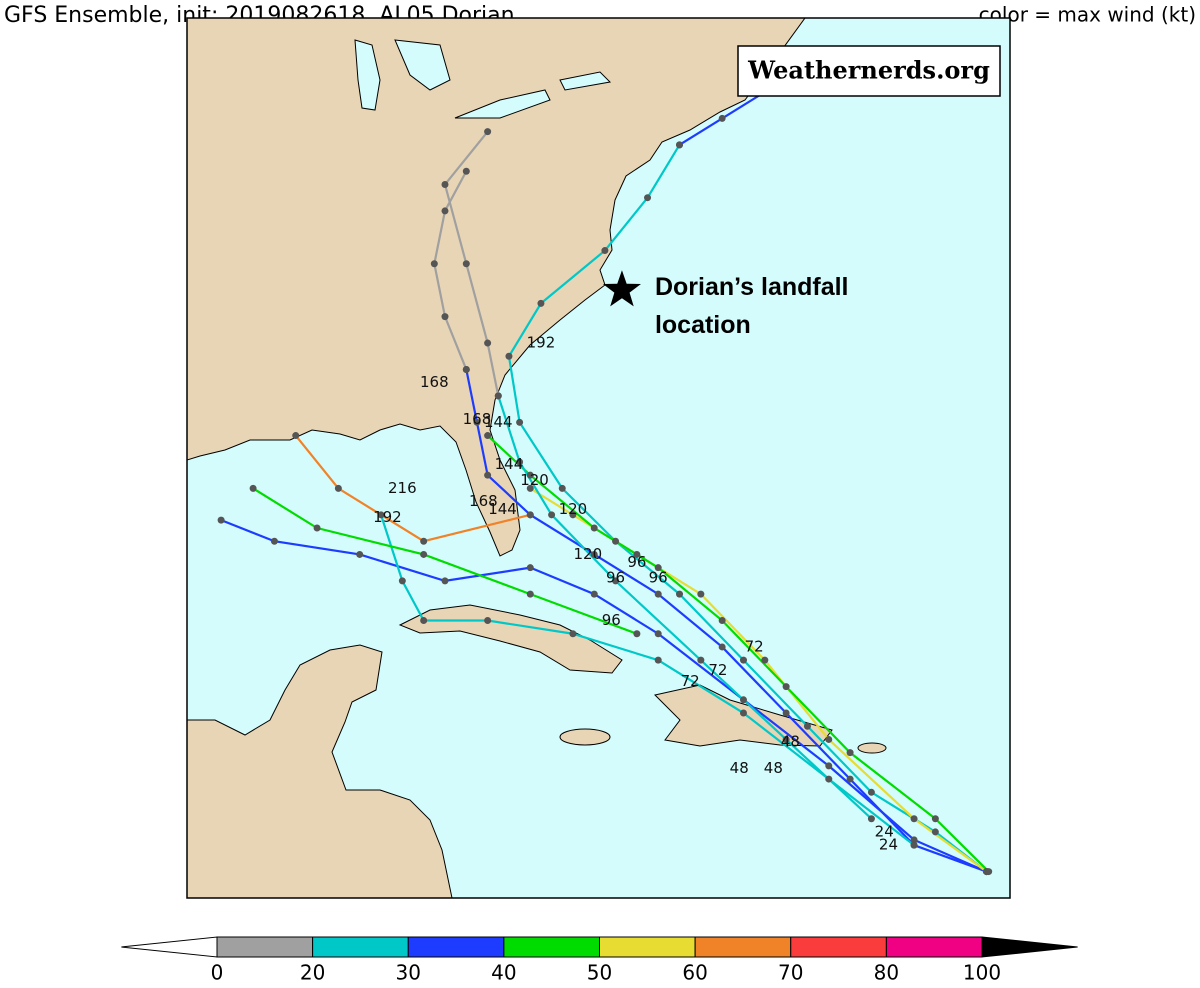 The height and width of the screenshot is (988, 1200). I want to click on colorbar-label: 30, so click(408, 973).